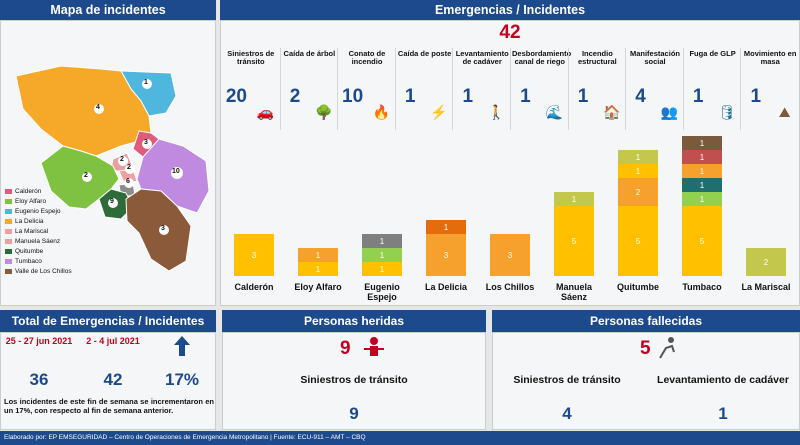 Image resolution: width=800 pixels, height=445 pixels. Describe the element at coordinates (482, 57) in the screenshot. I see `category-label: Levantamiento de cadáver` at that location.